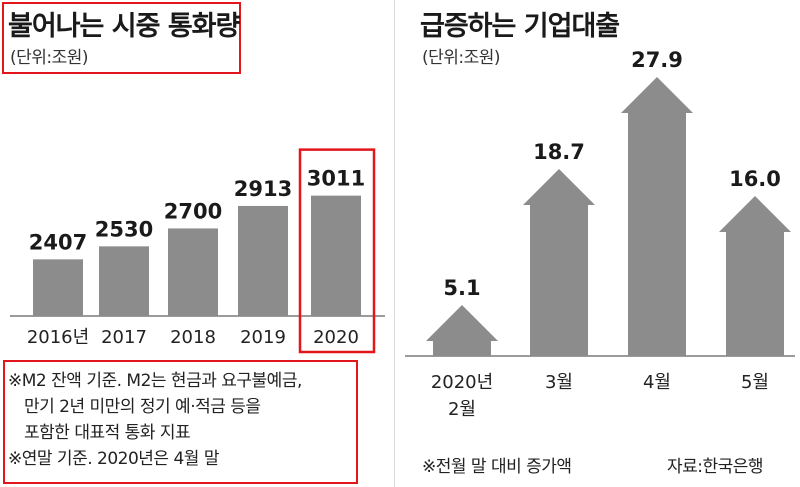  What do you see at coordinates (462, 409) in the screenshot?
I see `x-tick-label-0-1: 2월` at bounding box center [462, 409].